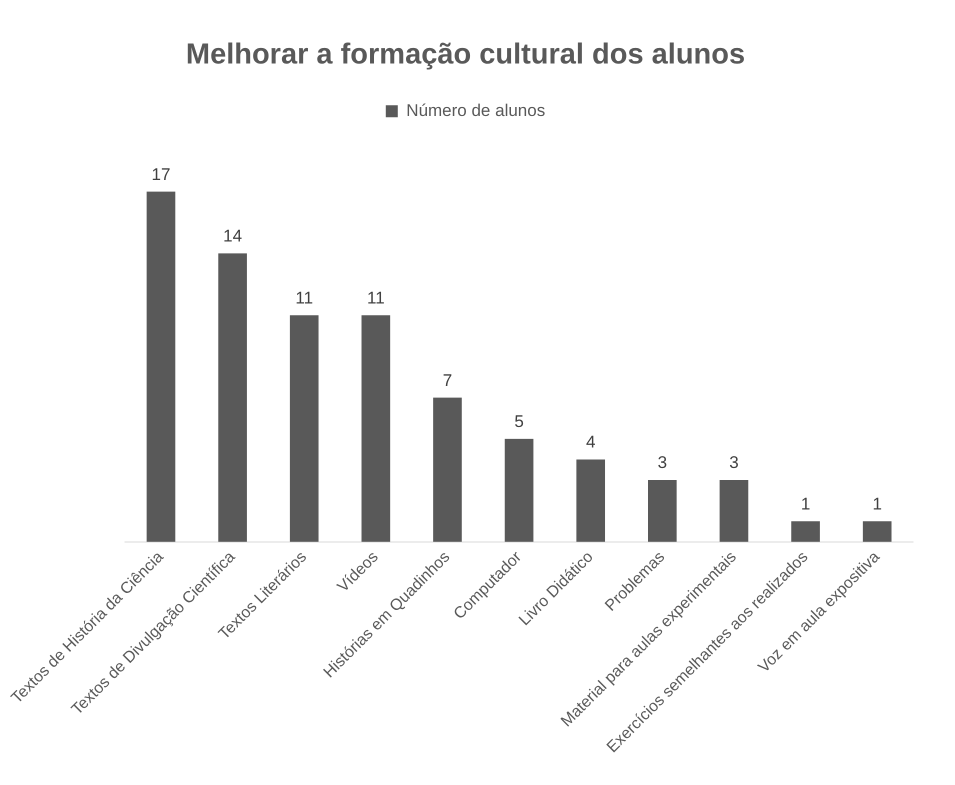 This screenshot has height=785, width=955. What do you see at coordinates (161, 174) in the screenshot?
I see `data-label: 17` at bounding box center [161, 174].